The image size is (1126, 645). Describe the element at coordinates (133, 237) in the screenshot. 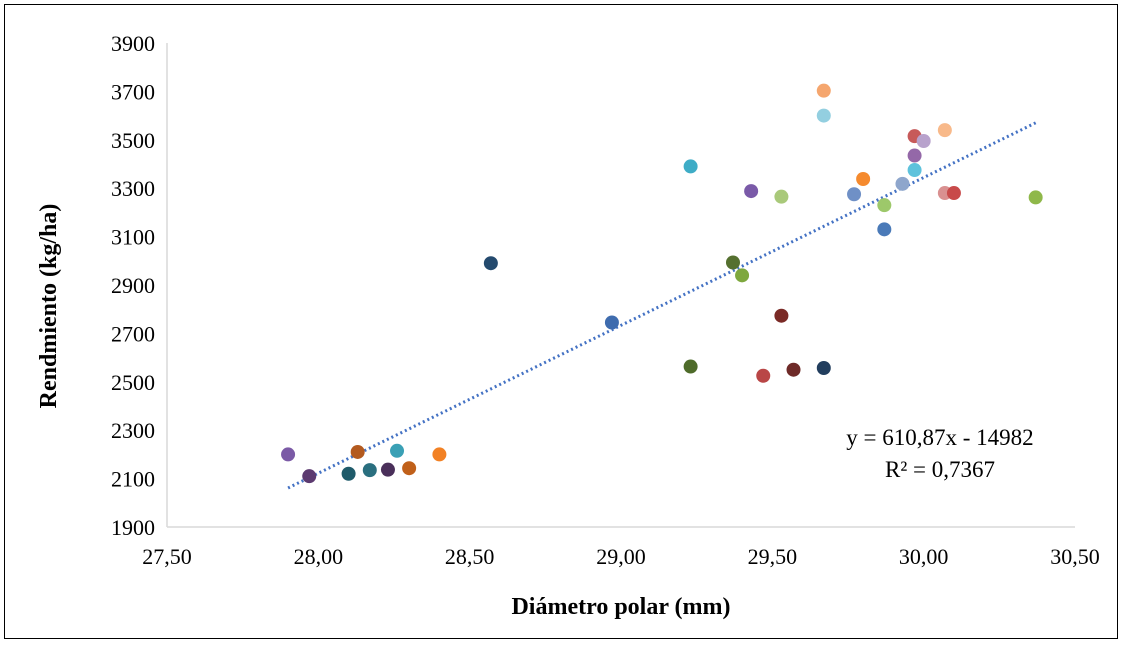

I see `y-tick-label: 3100` at that location.